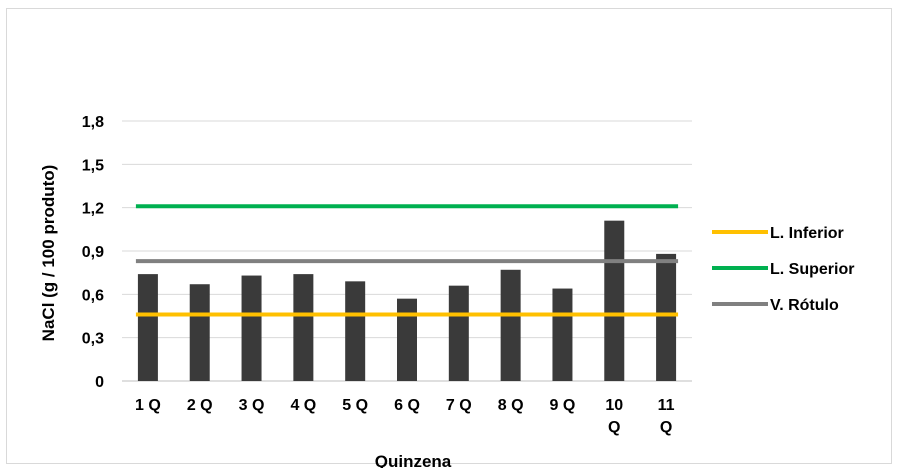 The width and height of the screenshot is (898, 468). Describe the element at coordinates (99, 382) in the screenshot. I see `y-tick-label: 0` at that location.